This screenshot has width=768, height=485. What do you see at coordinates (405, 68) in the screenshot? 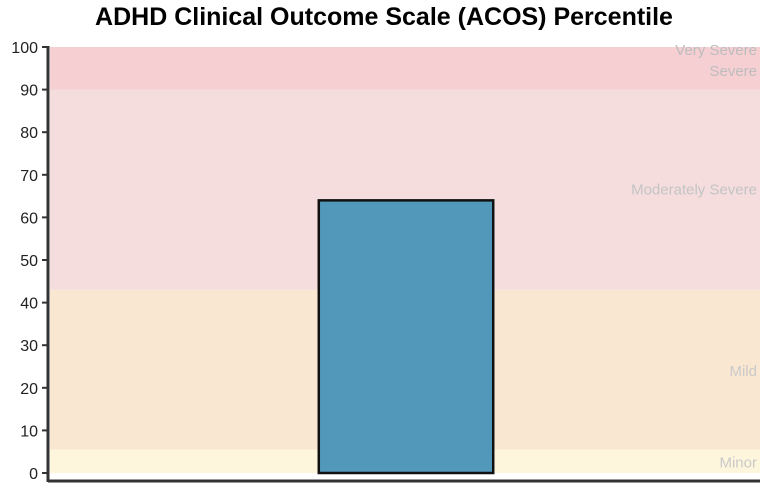
I see `band-severe` at bounding box center [405, 68].